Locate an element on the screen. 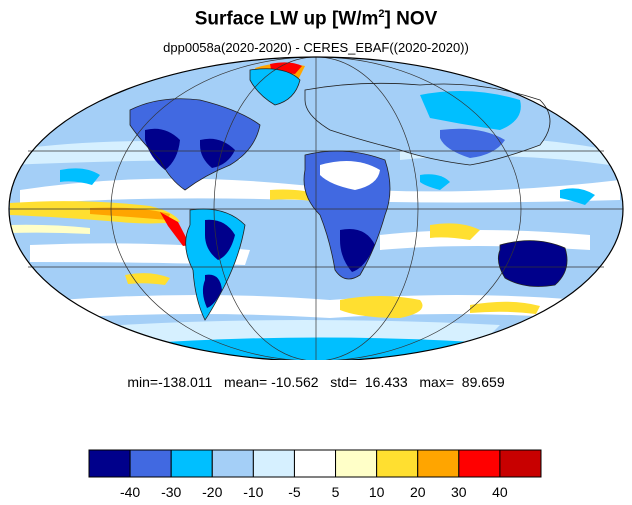 This screenshot has width=632, height=505. stats-min-label: min= is located at coordinates (143, 382).